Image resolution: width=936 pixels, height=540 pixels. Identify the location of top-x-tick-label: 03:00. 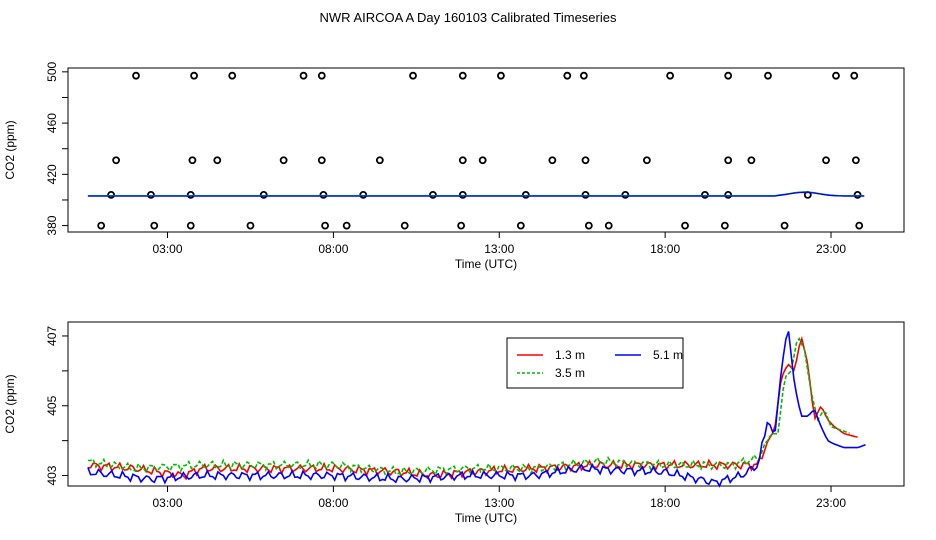
(168, 249).